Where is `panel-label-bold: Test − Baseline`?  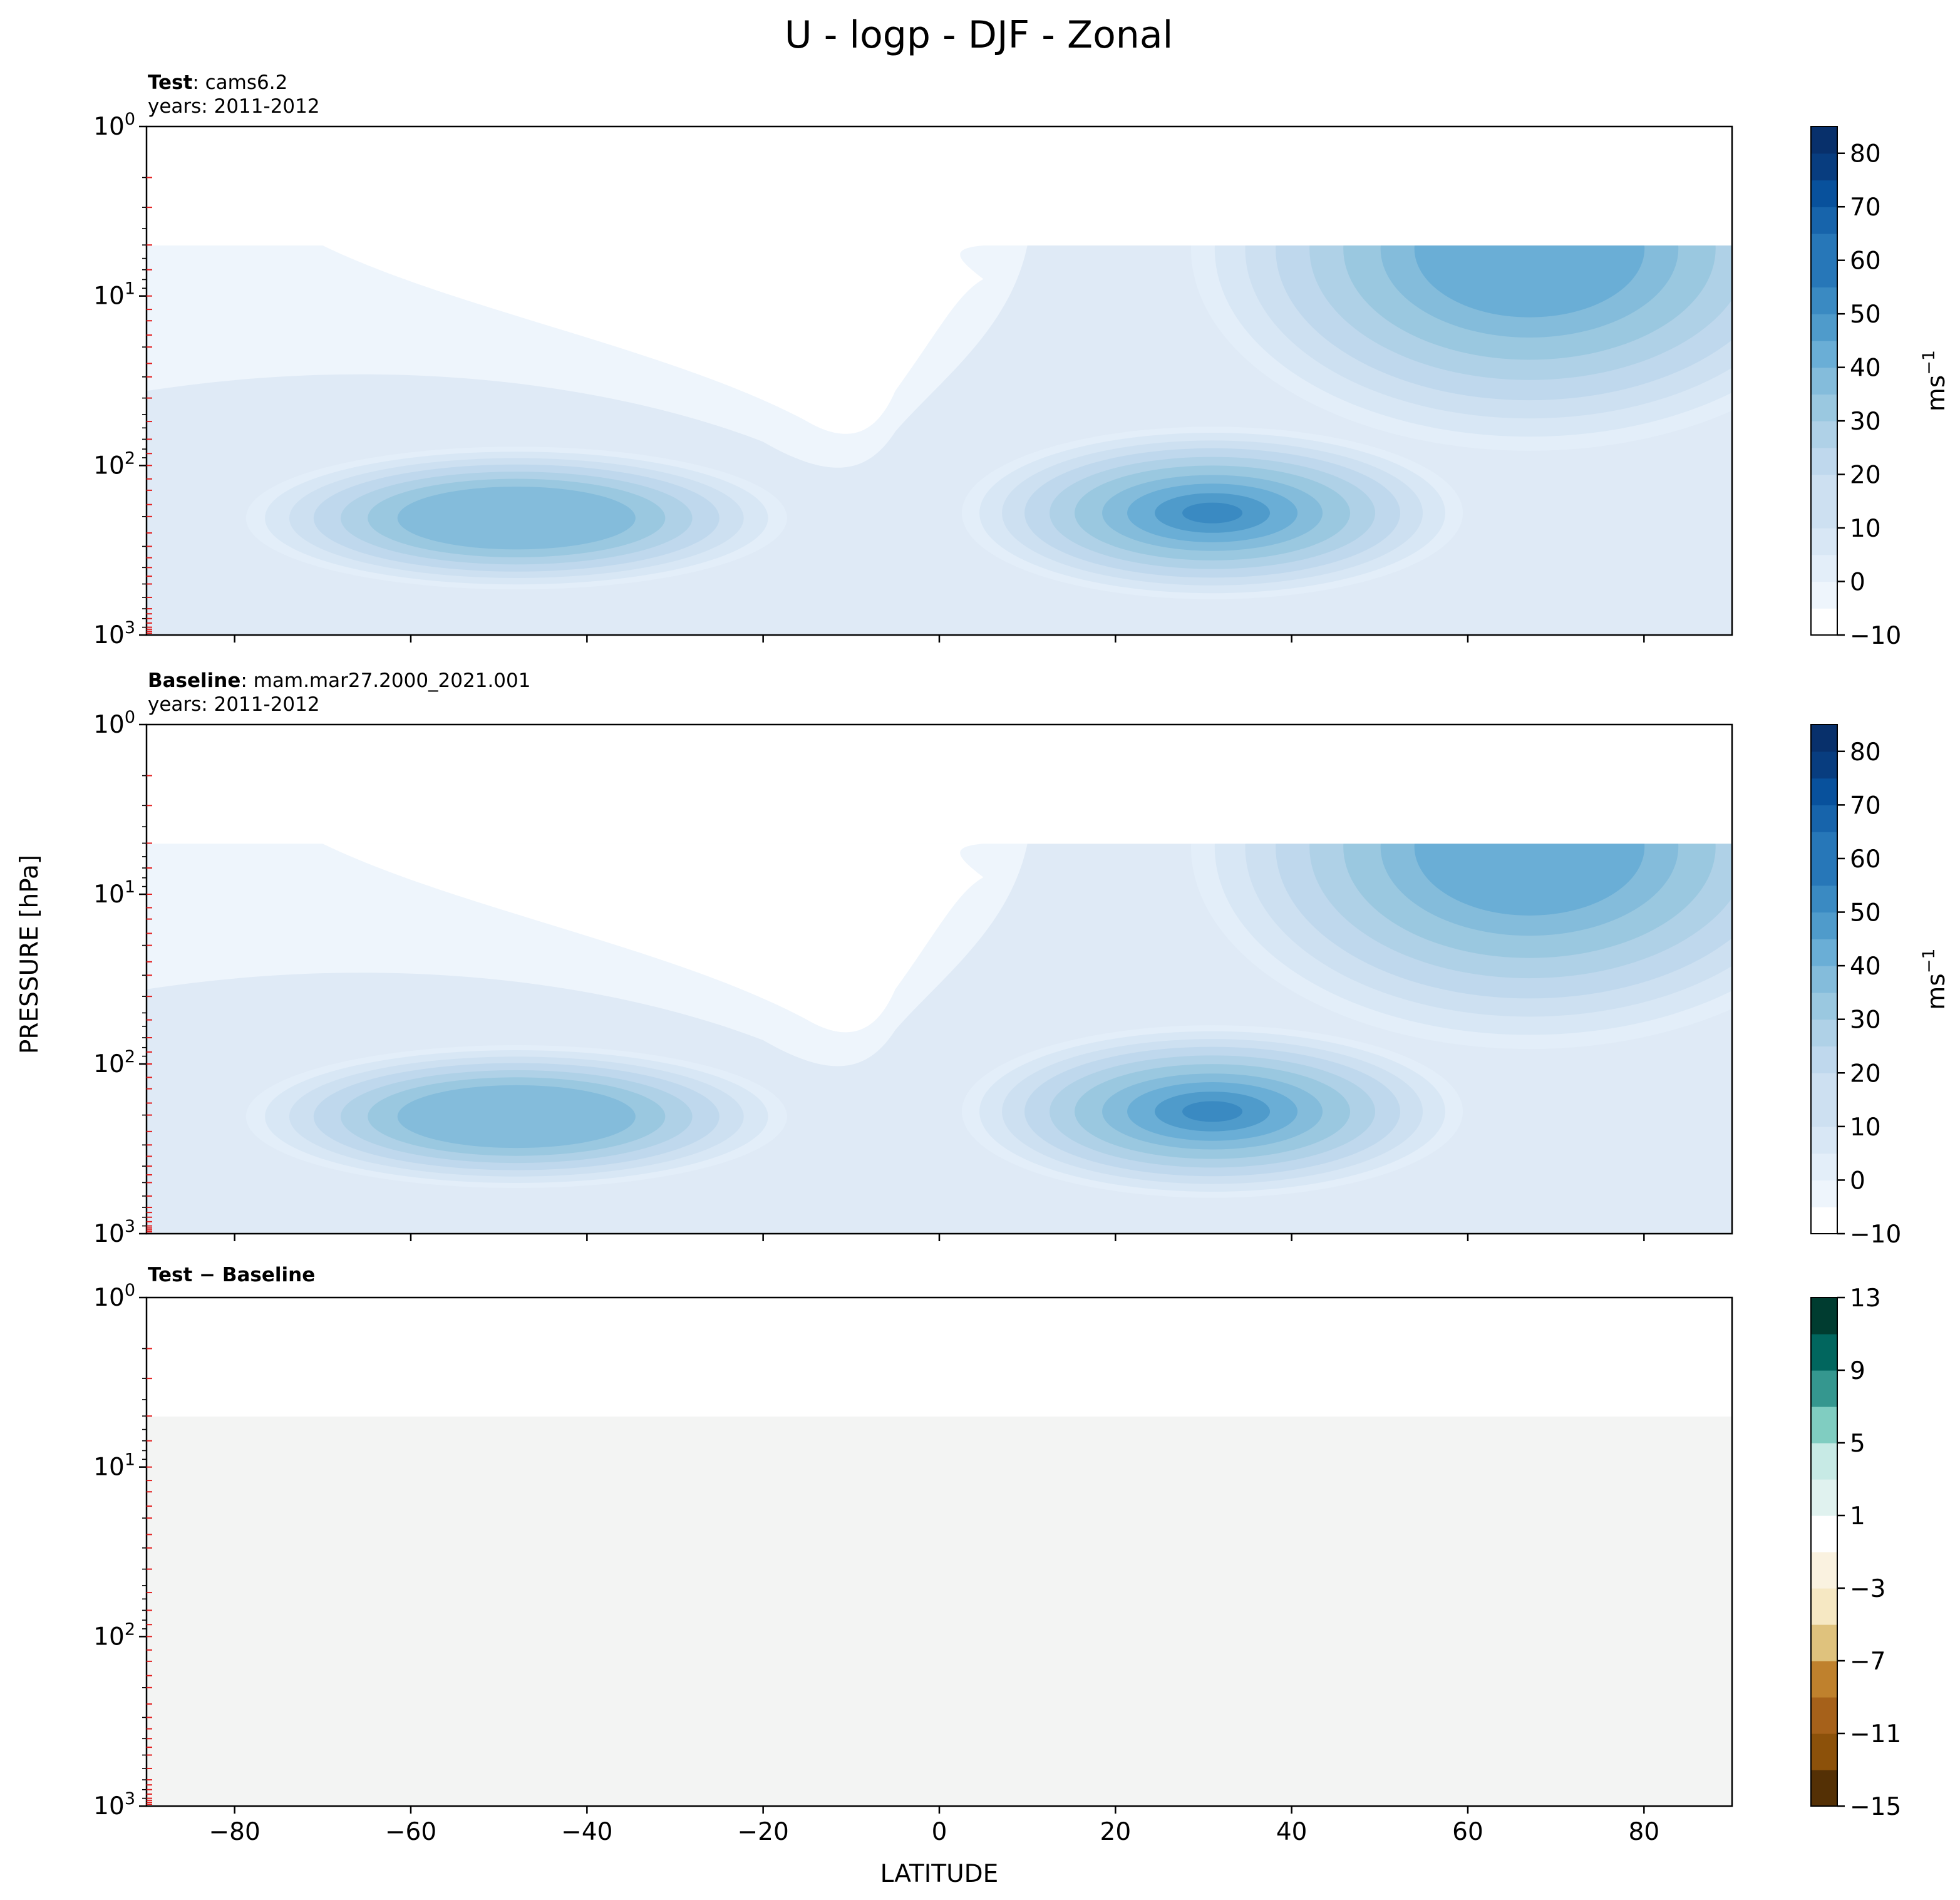 panel-label-bold: Test − Baseline is located at coordinates (231, 1275).